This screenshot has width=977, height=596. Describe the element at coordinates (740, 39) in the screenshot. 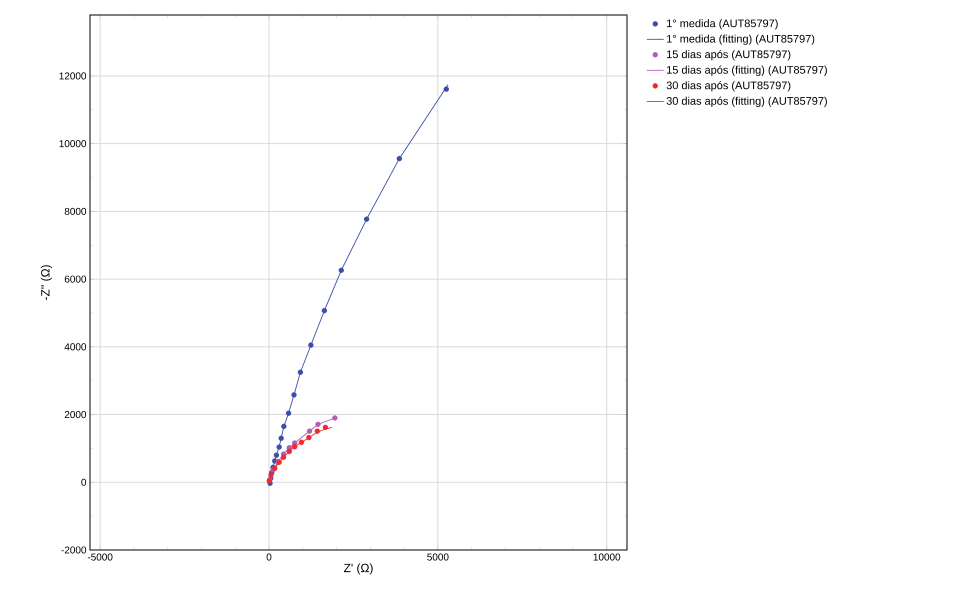

I see `legend-label: 1° medida (fitting) (AUT85797)` at that location.